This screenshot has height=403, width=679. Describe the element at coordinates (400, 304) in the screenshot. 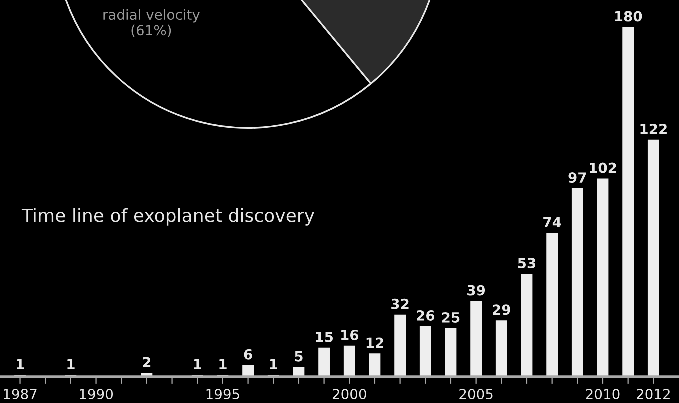

I see `data-label: 32` at that location.